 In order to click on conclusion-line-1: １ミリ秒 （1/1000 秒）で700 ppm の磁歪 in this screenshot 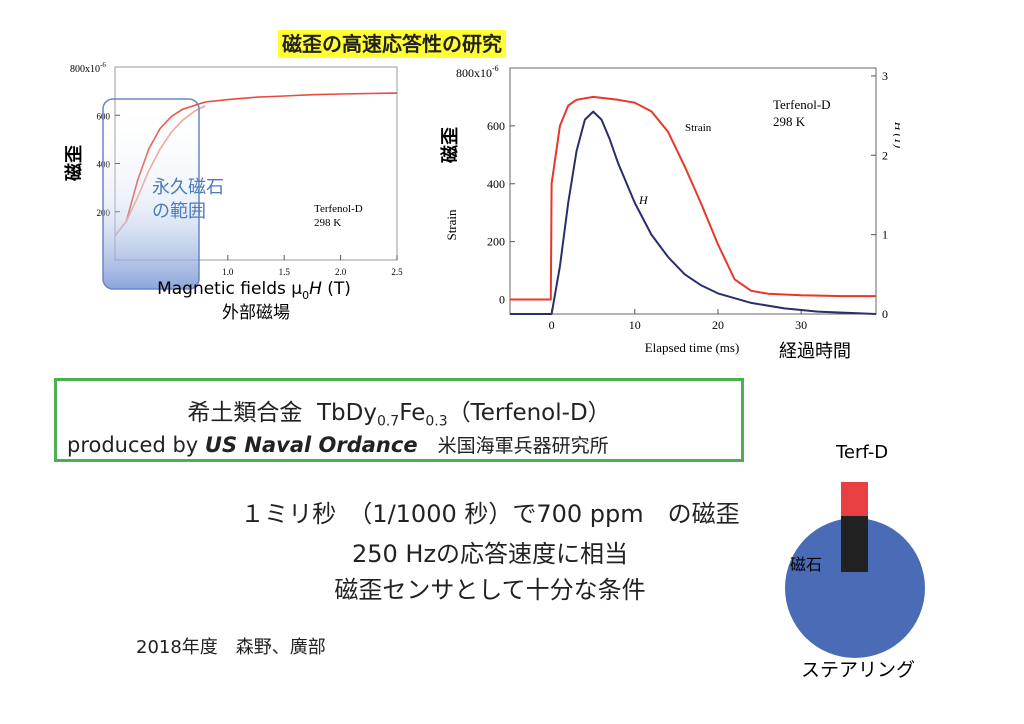, I will do `click(490, 514)`.